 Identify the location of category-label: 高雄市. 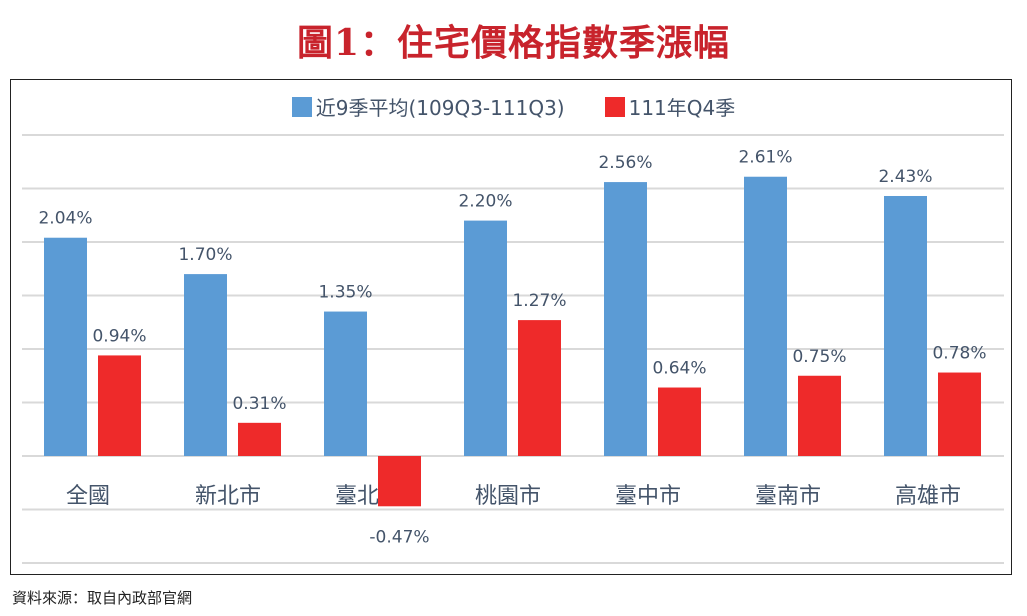
(928, 496).